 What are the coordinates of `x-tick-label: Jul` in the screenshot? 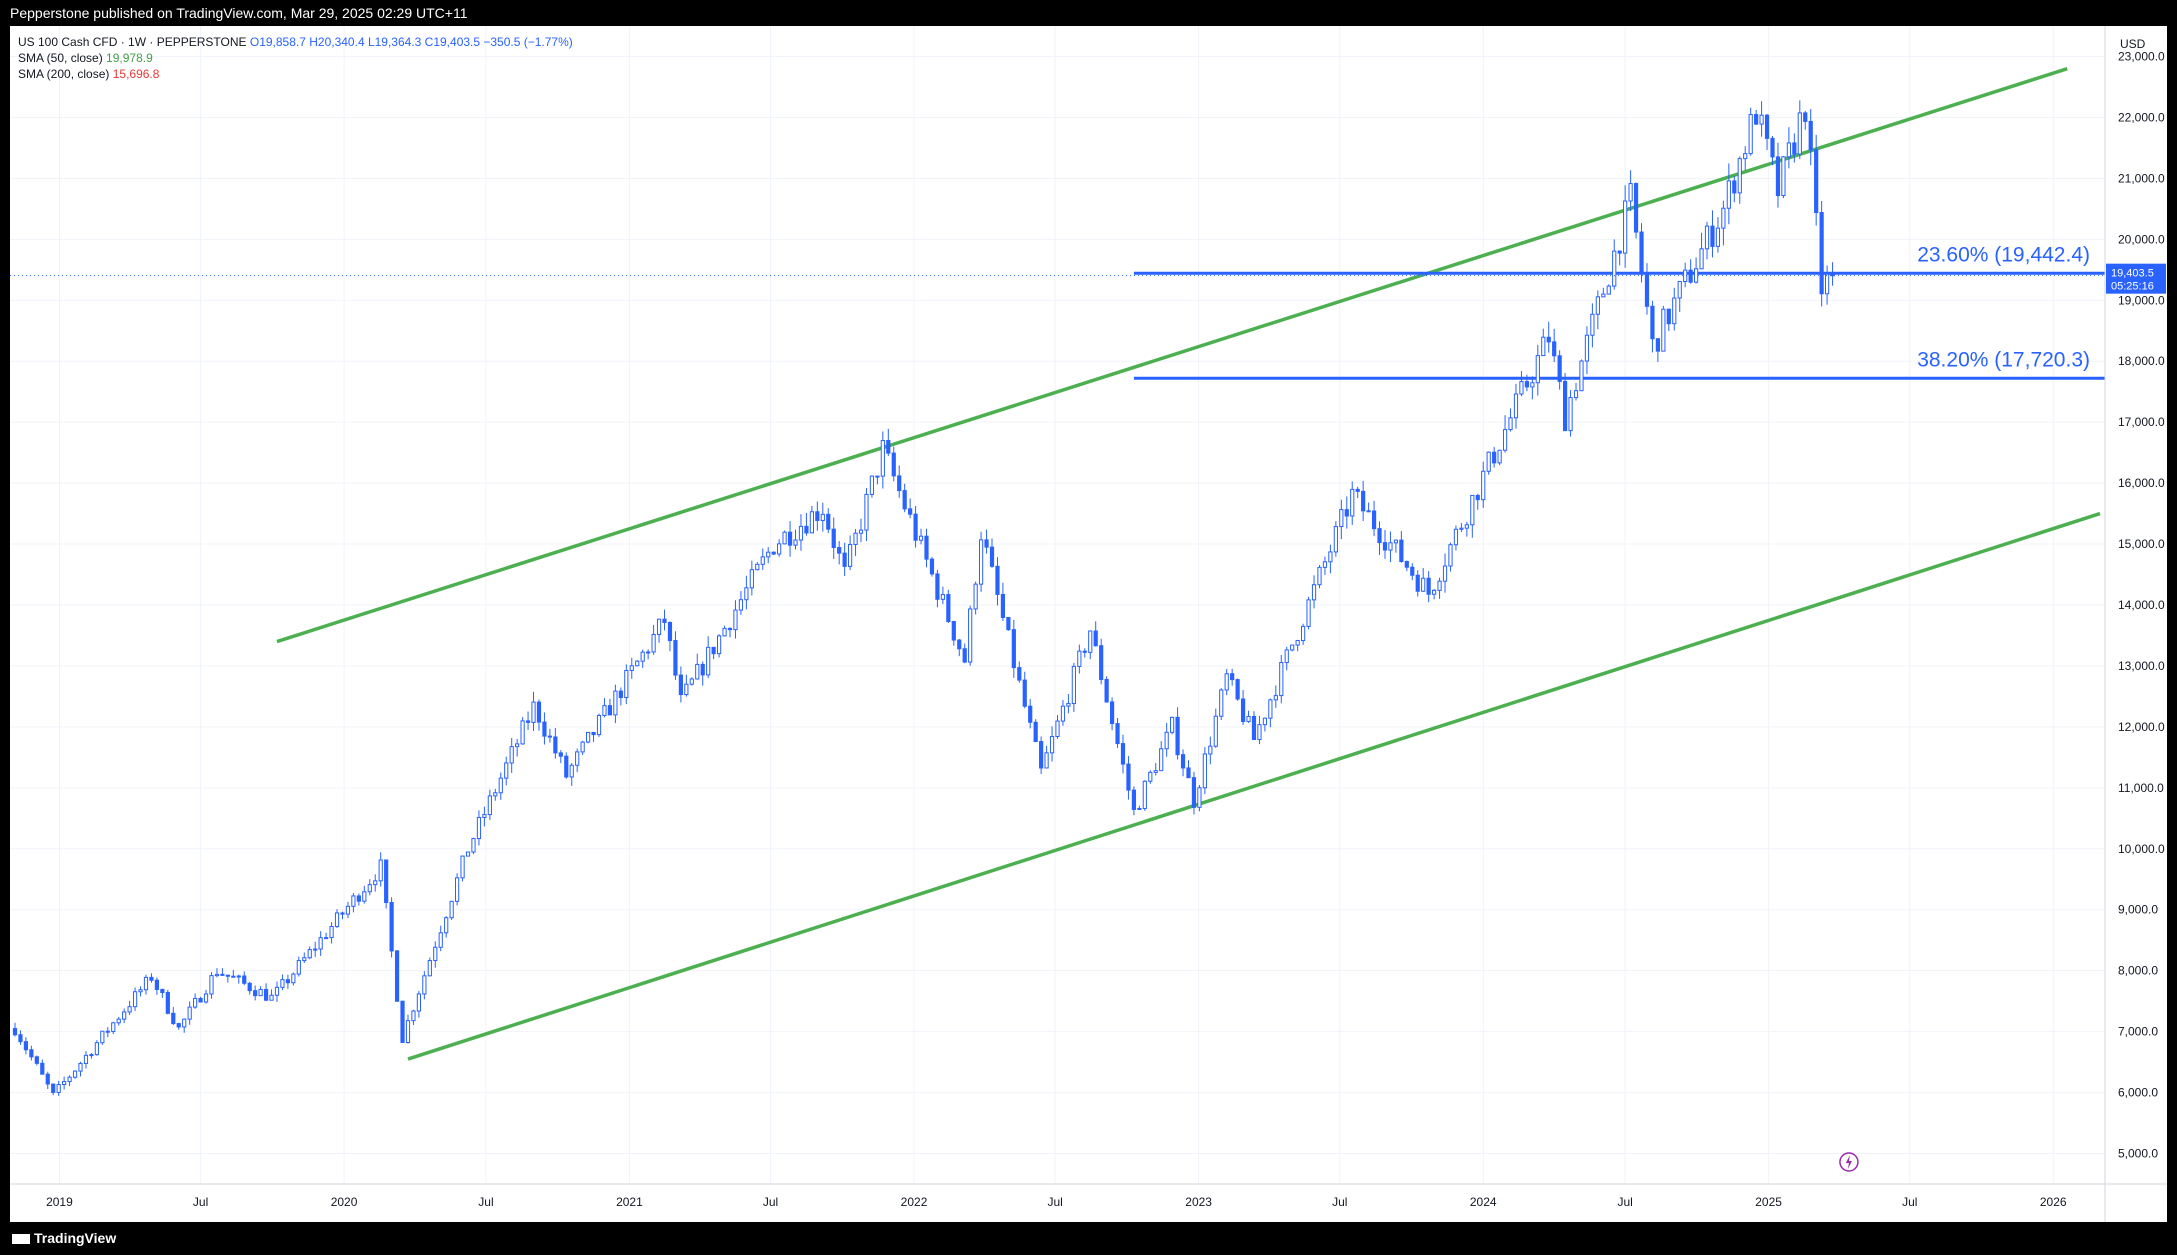 It's located at (770, 1202).